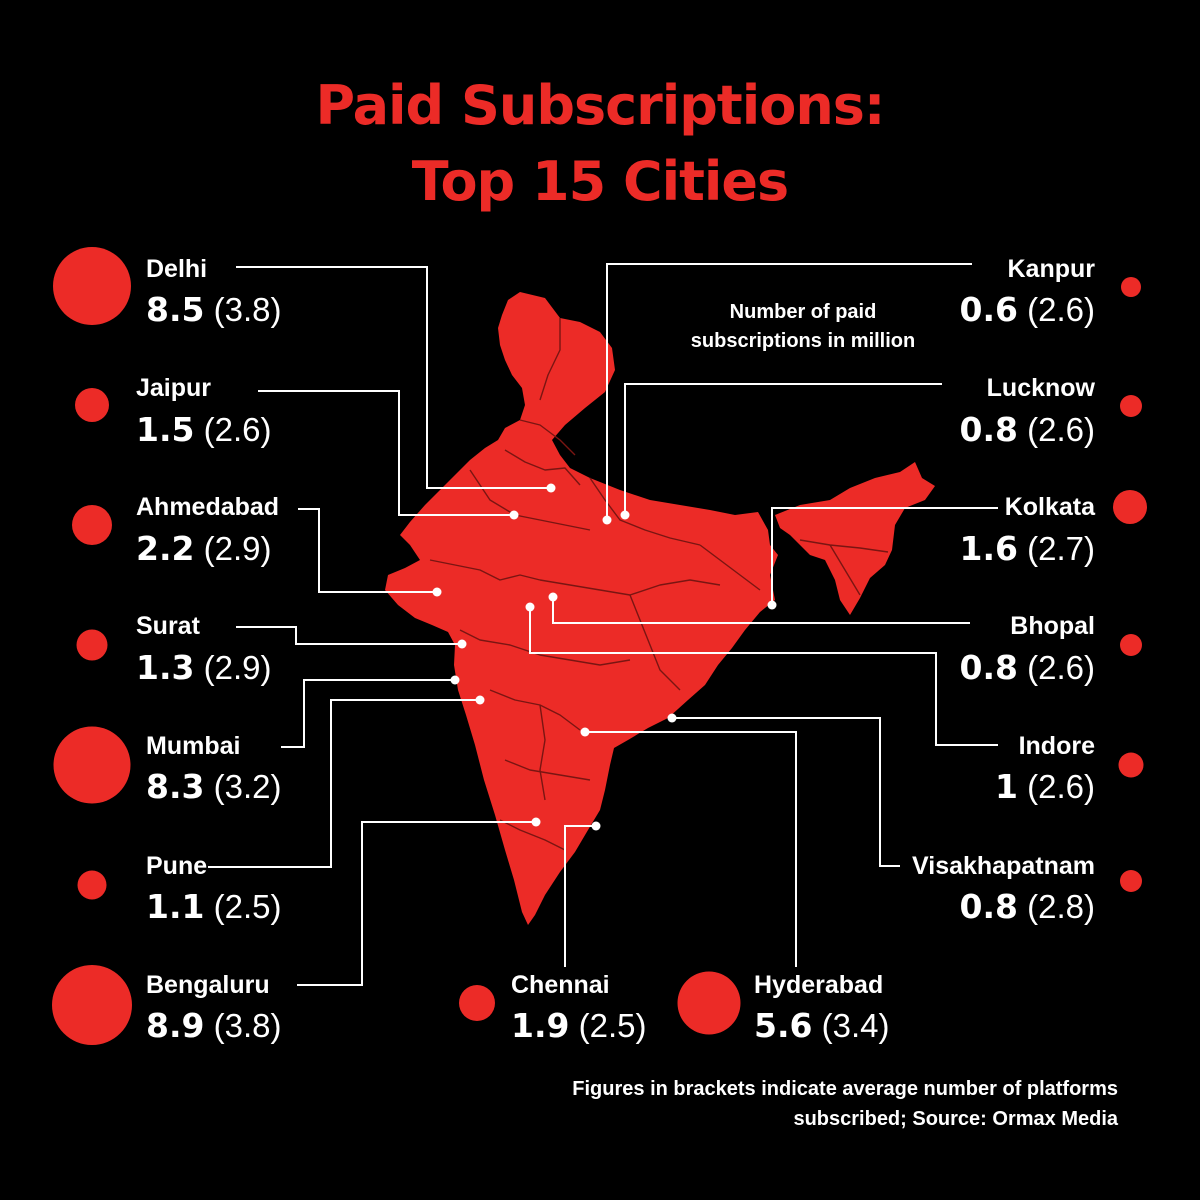  I want to click on dot-bengaluru, so click(536, 822).